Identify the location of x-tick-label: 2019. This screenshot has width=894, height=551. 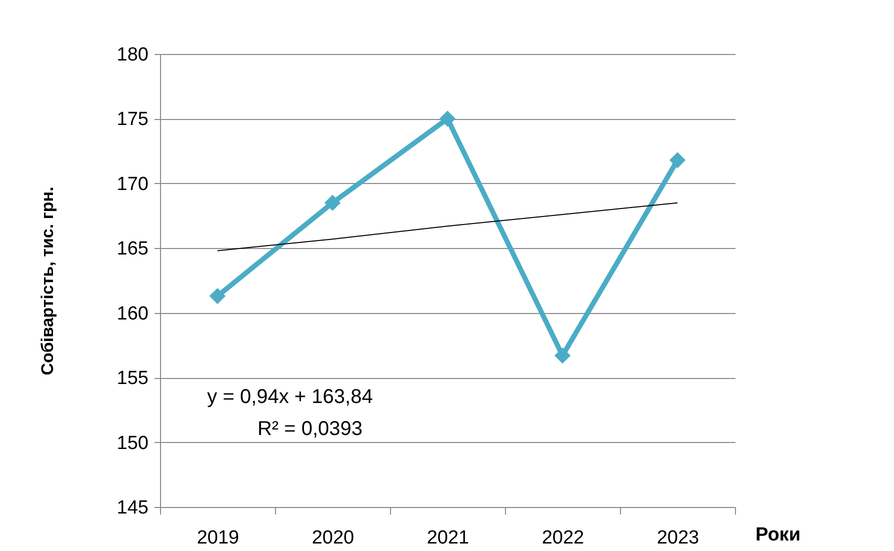
(218, 538).